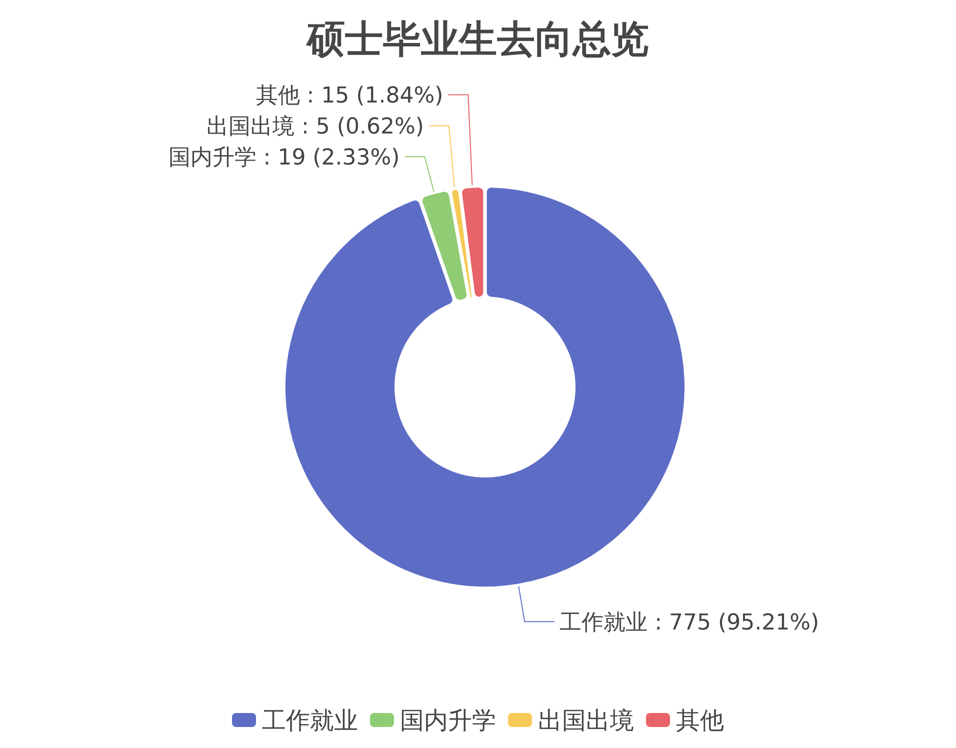  Describe the element at coordinates (586, 720) in the screenshot. I see `legend-label: 出国出境` at that location.